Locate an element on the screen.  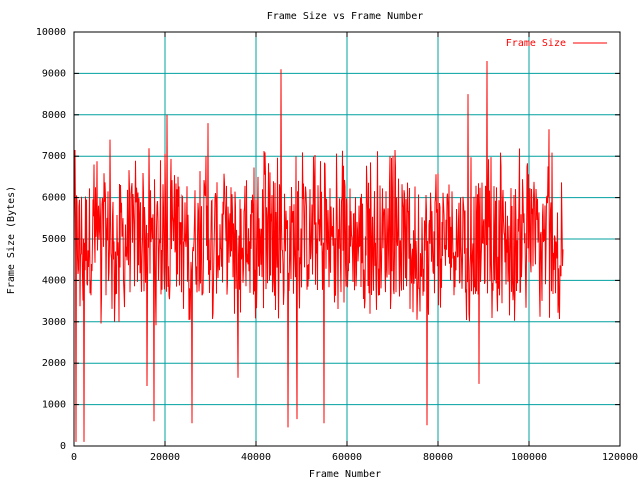
legend: Frame Size is located at coordinates (556, 43).